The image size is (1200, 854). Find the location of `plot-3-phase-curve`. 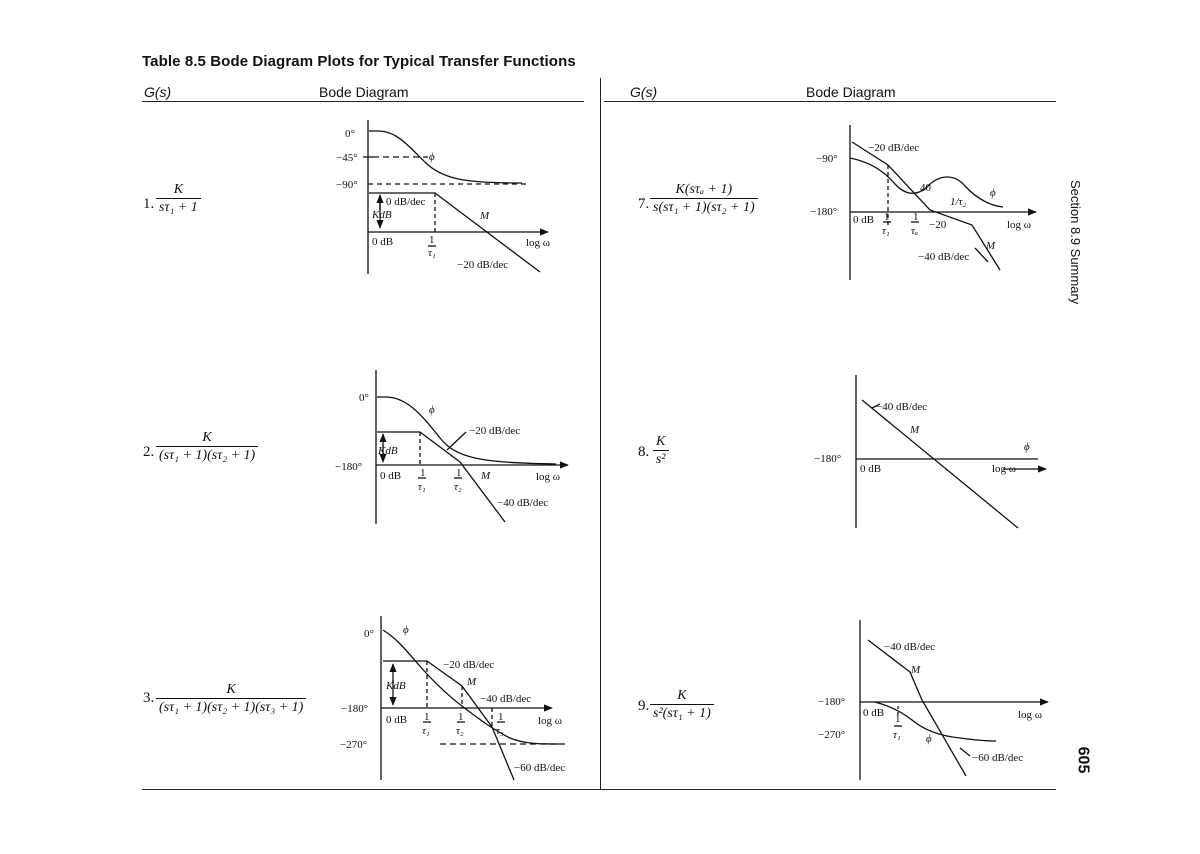

plot-3-phase-curve is located at coordinates (471, 687).